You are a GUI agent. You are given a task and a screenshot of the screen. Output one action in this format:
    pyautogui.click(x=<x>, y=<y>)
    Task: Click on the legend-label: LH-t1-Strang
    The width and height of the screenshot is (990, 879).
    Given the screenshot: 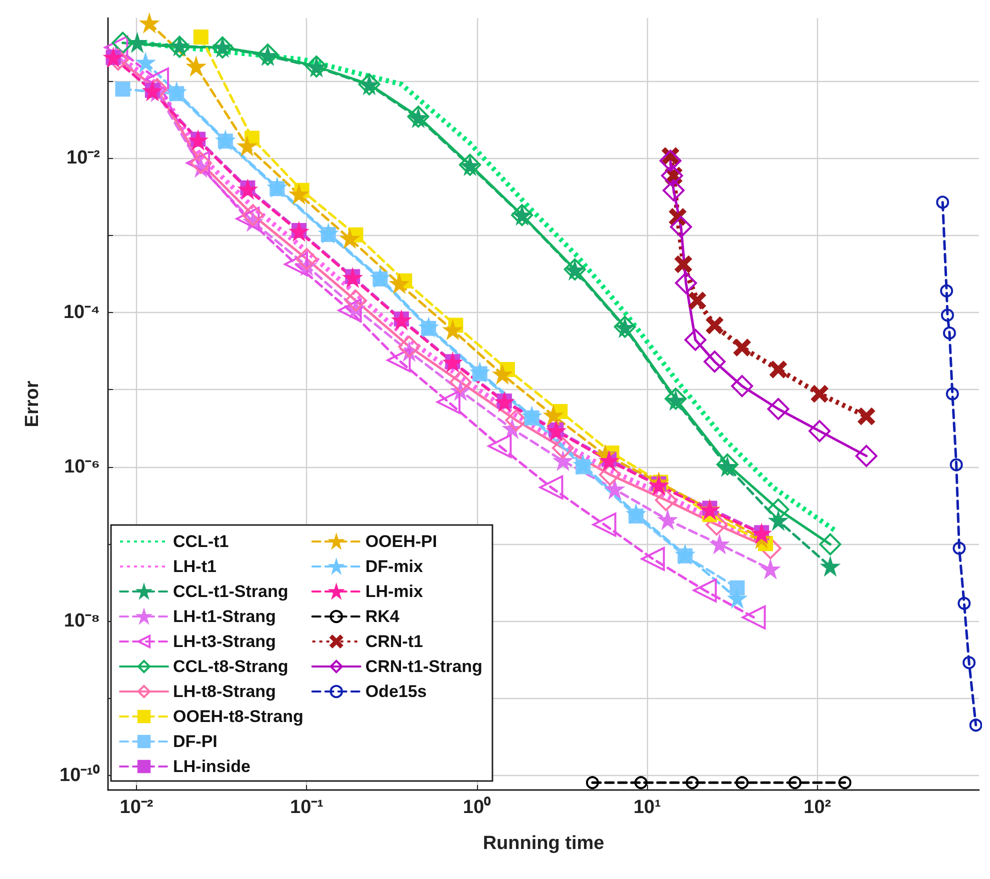 What is the action you would take?
    pyautogui.click(x=224, y=616)
    